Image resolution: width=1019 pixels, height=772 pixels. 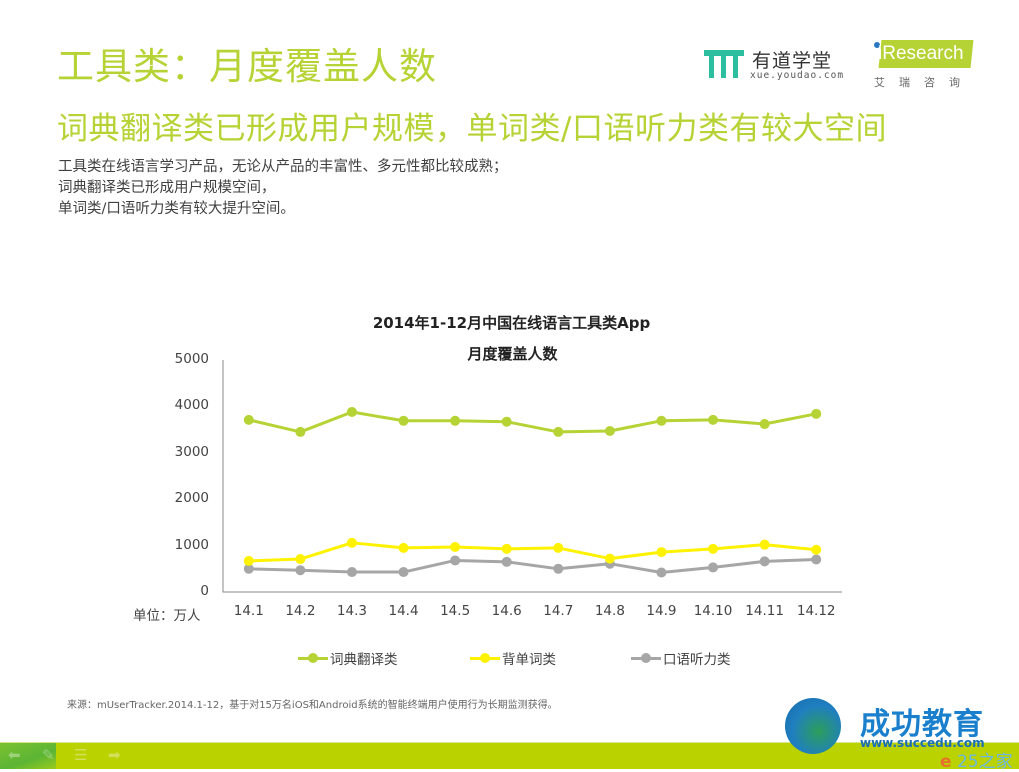 What do you see at coordinates (922, 743) in the screenshot?
I see `watermark-url: www.succedu.com` at bounding box center [922, 743].